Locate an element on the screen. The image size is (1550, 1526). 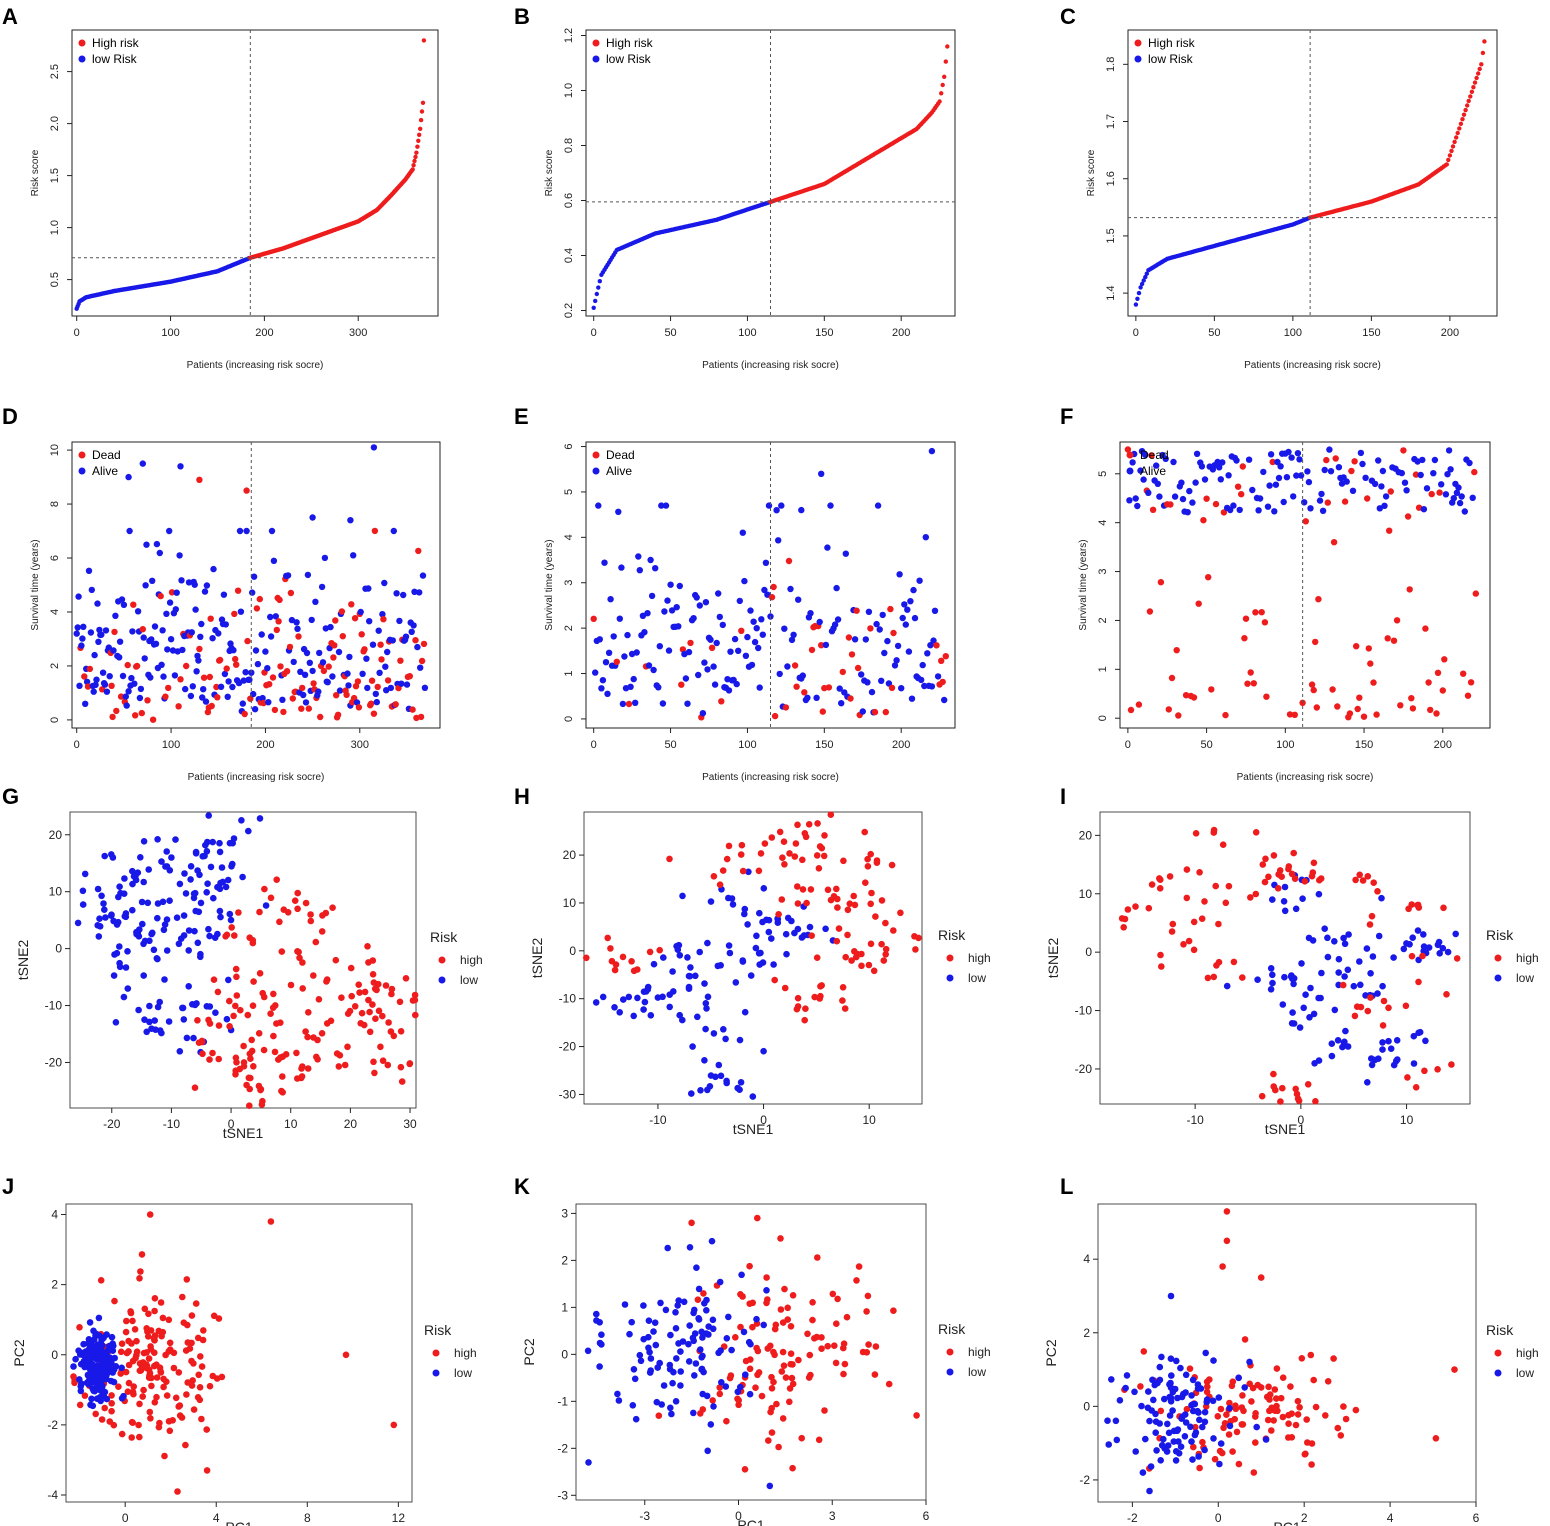
x-tick-label: 50 is located at coordinates (1206, 745).